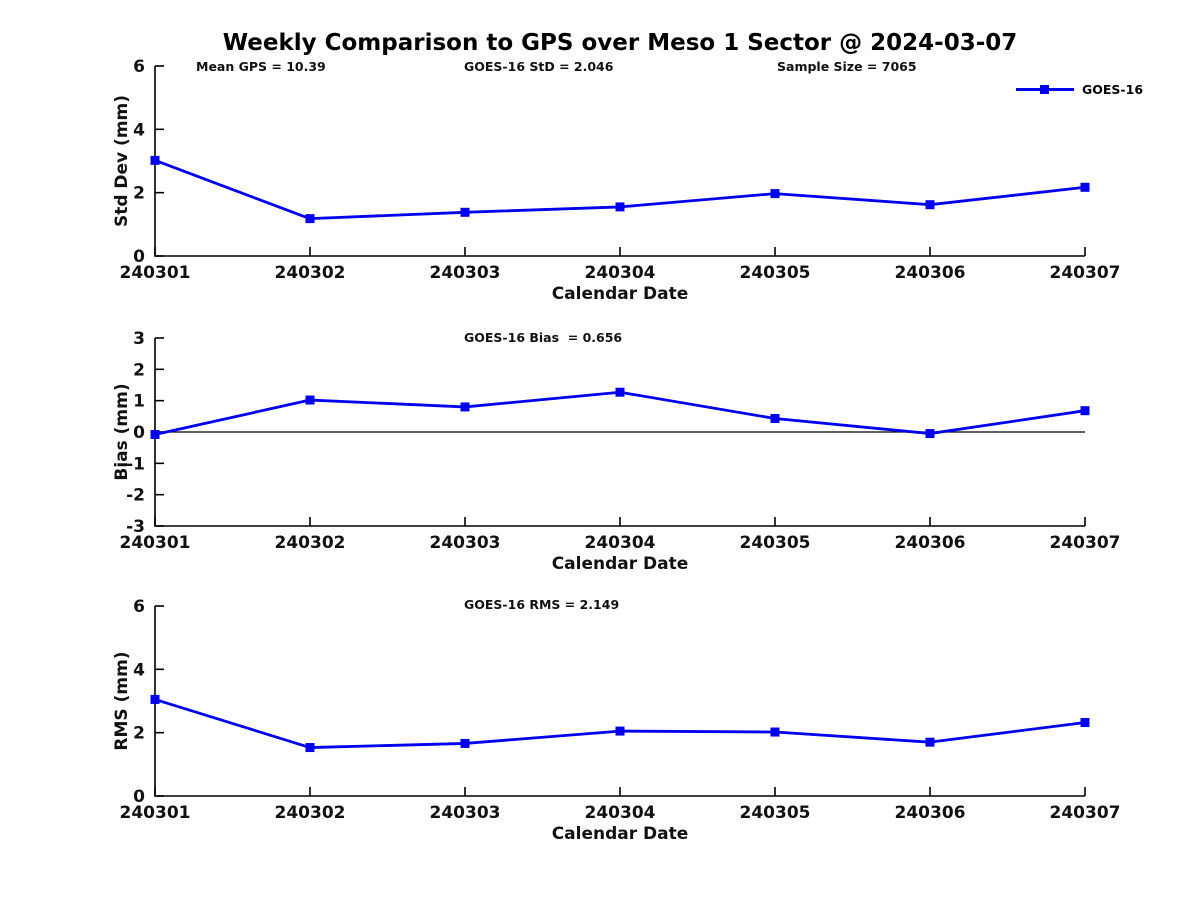 This screenshot has height=900, width=1200. What do you see at coordinates (135, 496) in the screenshot?
I see `y-tick-label: -2` at bounding box center [135, 496].